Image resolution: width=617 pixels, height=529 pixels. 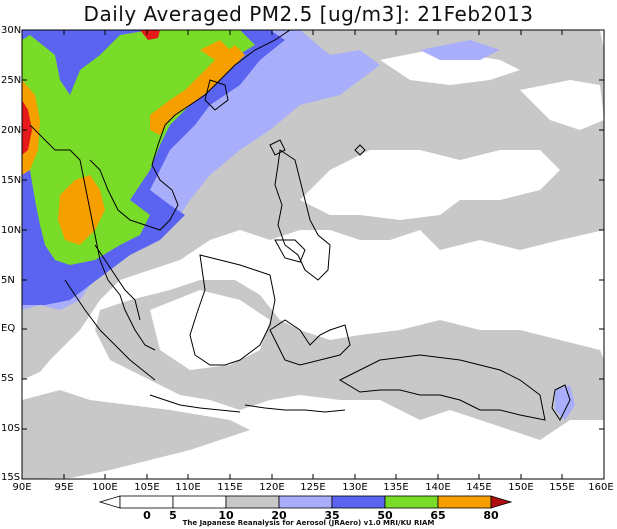 I want to click on lat-label-5n: 5N, so click(x=8, y=280).